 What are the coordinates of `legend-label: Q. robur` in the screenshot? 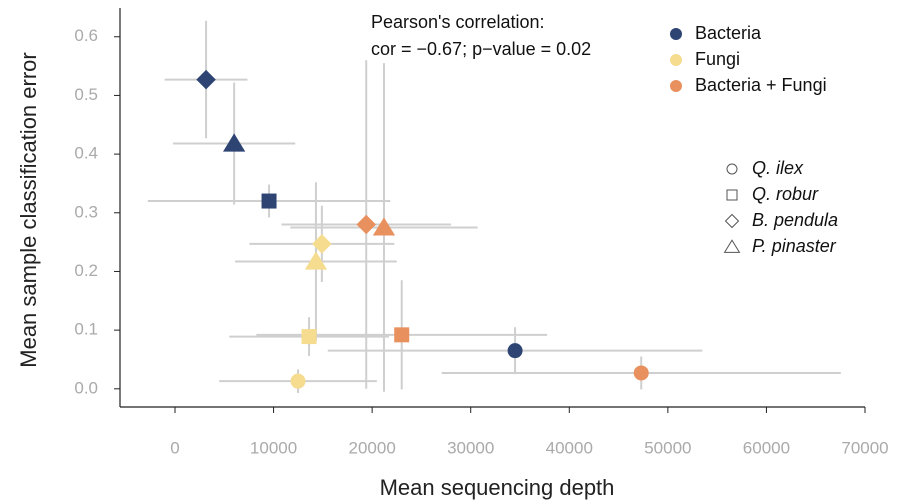 It's located at (785, 194).